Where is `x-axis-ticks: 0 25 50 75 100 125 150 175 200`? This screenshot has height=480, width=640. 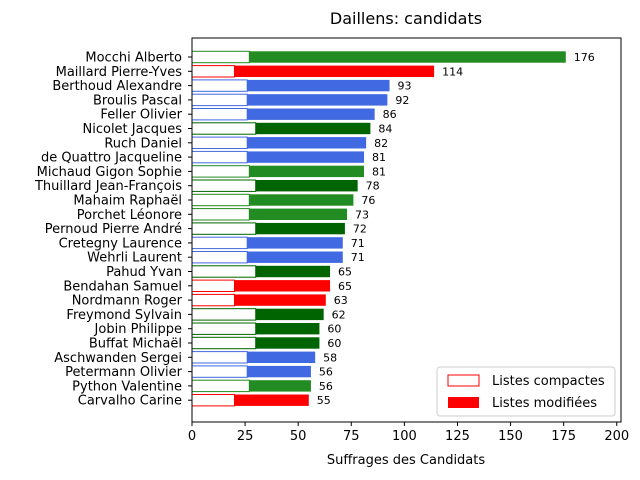
x-axis-ticks: 0 25 50 75 100 125 150 175 200 is located at coordinates (408, 433).